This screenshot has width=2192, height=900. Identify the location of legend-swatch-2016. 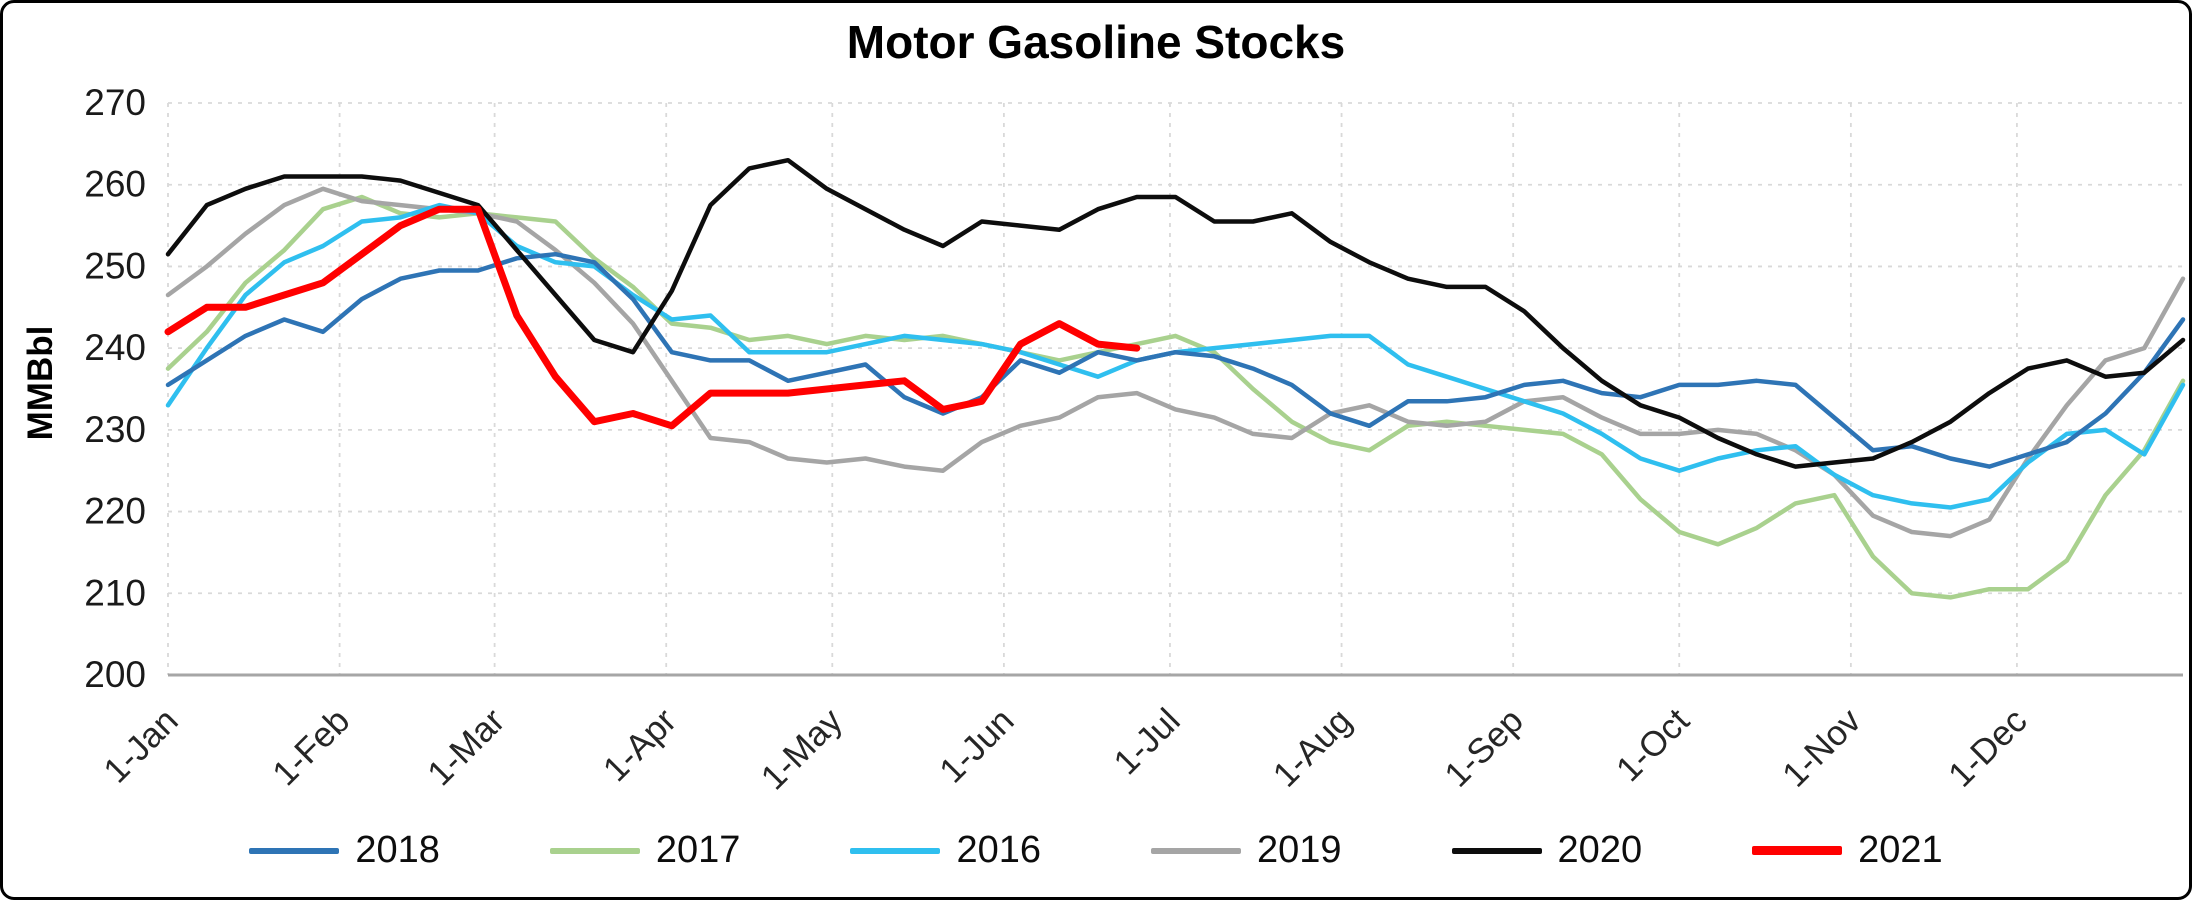
(895, 850).